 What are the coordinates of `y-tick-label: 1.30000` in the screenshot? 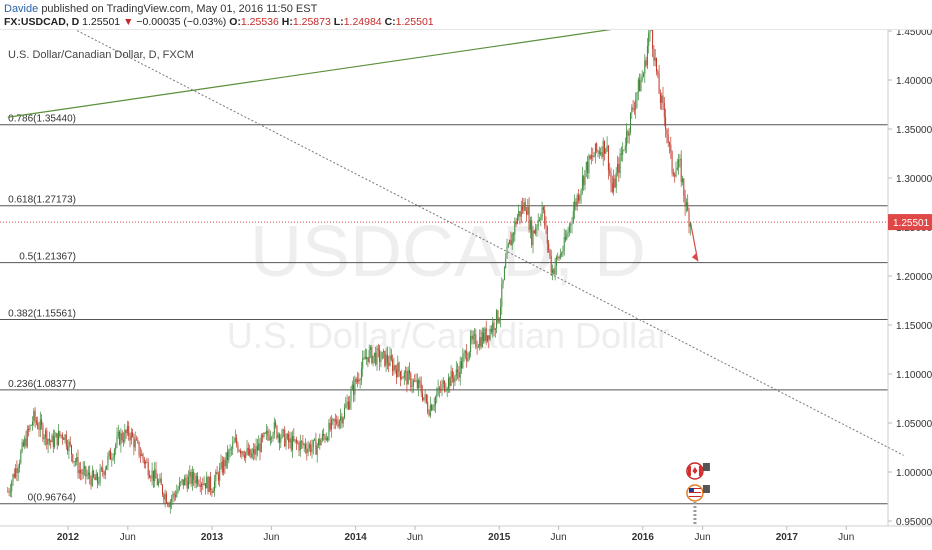 It's located at (914, 179).